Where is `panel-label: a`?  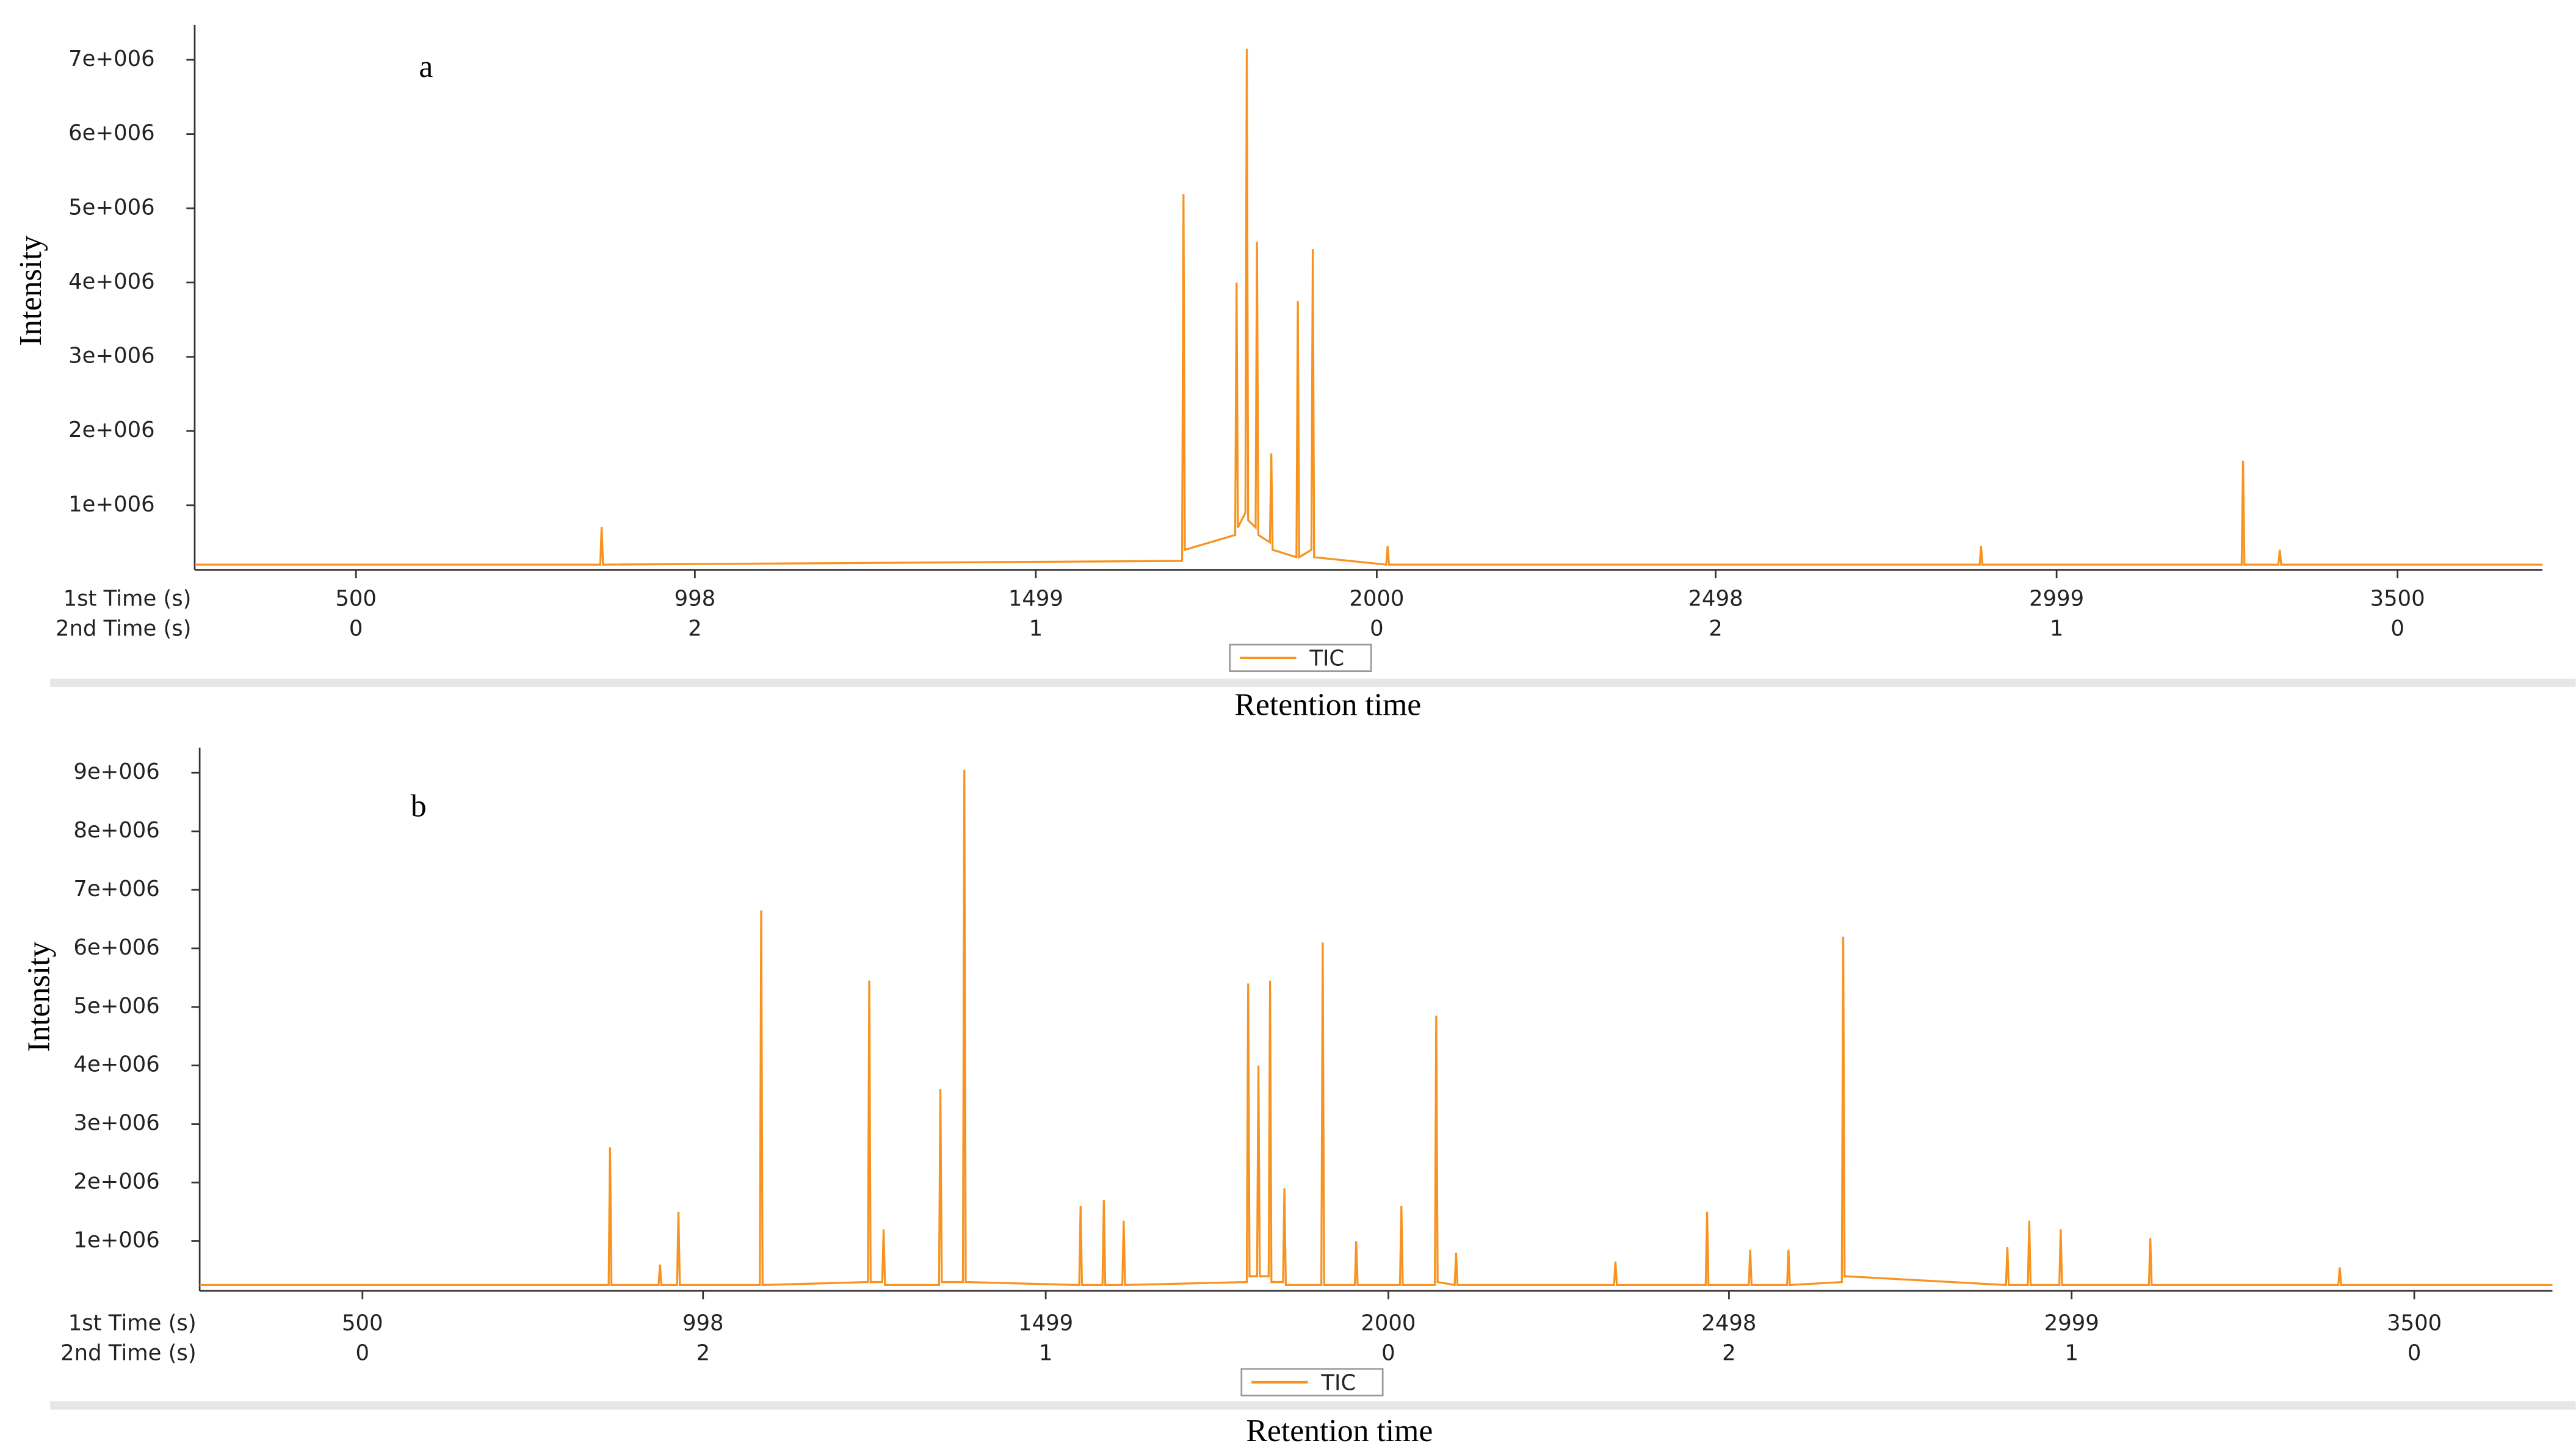 panel-label: a is located at coordinates (426, 66).